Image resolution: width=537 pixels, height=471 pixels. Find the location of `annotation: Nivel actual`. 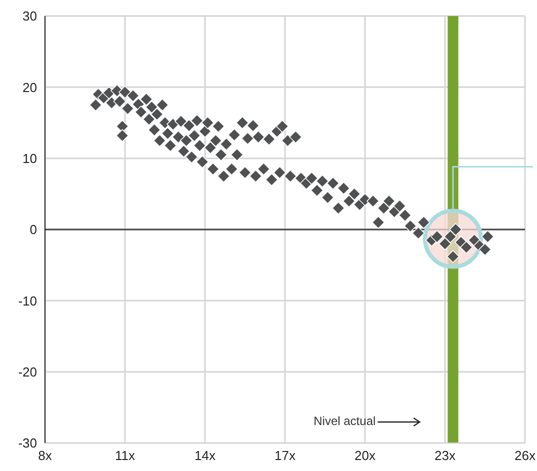

annotation: Nivel actual is located at coordinates (345, 421).